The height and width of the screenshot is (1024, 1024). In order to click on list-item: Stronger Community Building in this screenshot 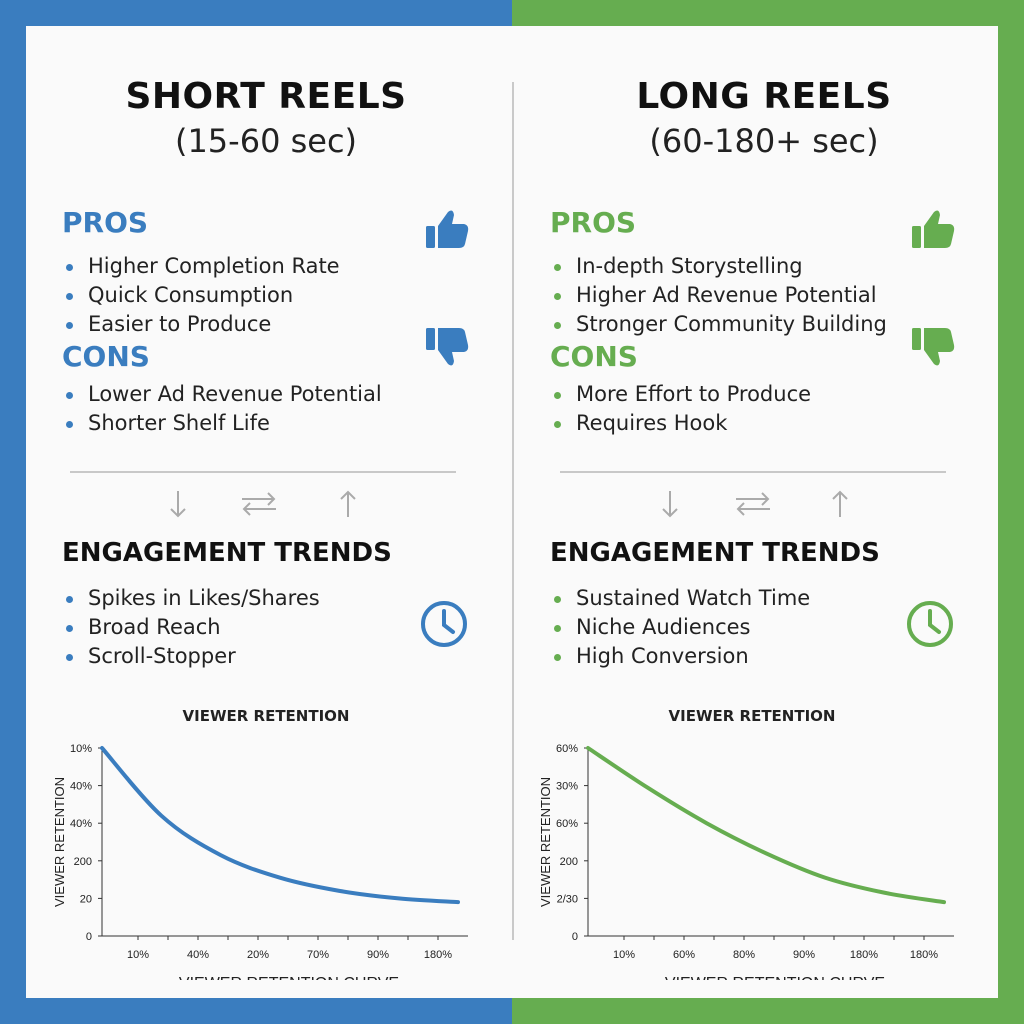, I will do `click(718, 324)`.